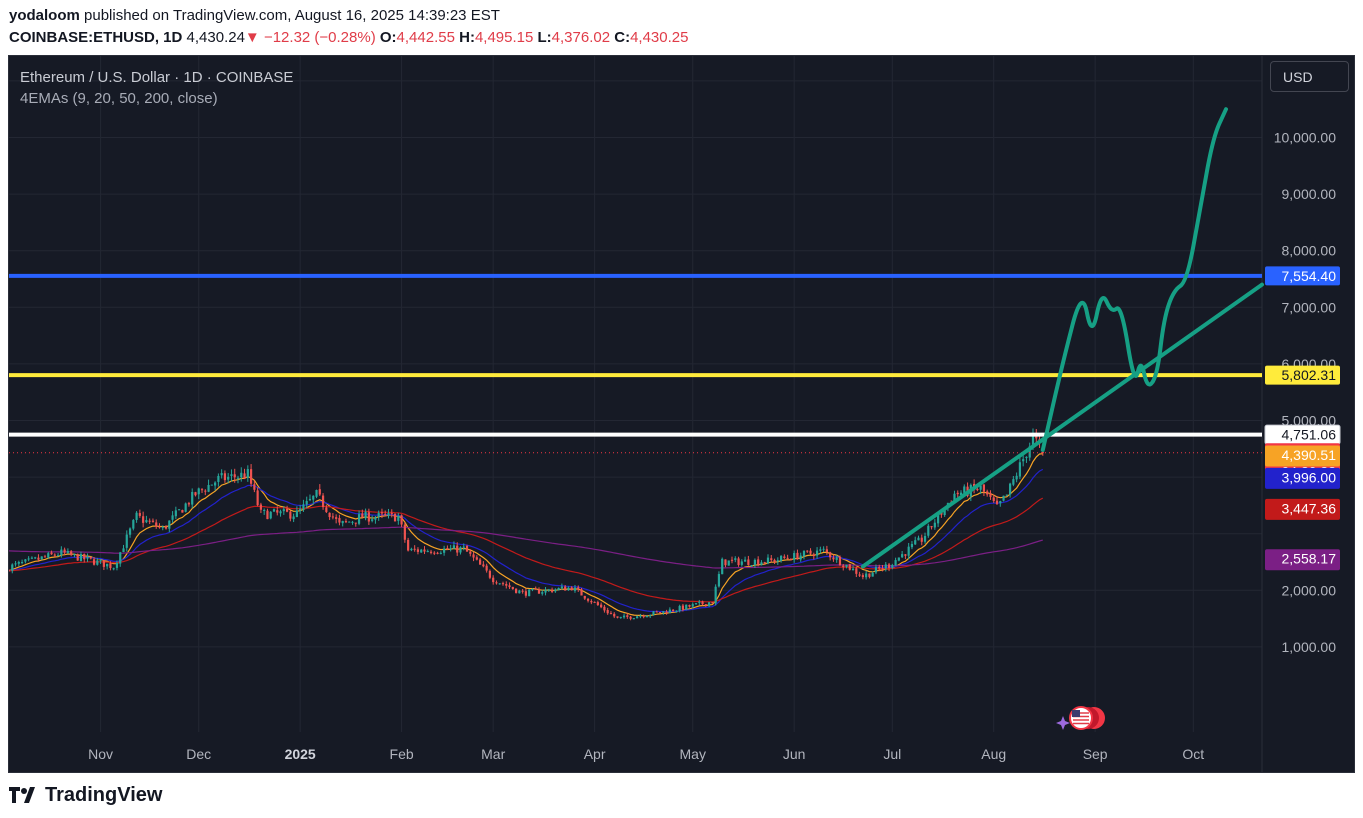 The height and width of the screenshot is (818, 1363). Describe the element at coordinates (526, 547) in the screenshot. I see `ema-200-line` at that location.